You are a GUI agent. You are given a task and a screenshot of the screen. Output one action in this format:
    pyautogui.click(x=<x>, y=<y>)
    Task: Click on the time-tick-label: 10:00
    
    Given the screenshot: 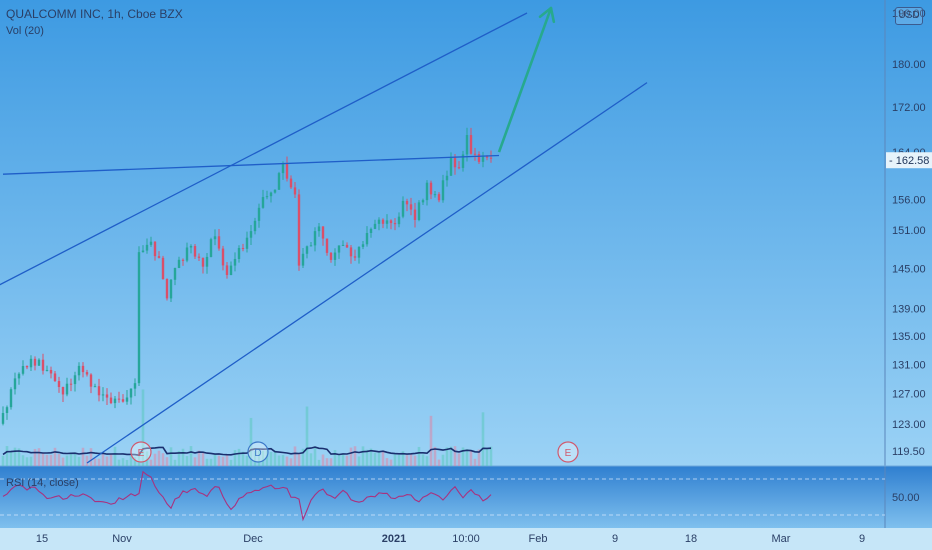 What is the action you would take?
    pyautogui.click(x=466, y=539)
    